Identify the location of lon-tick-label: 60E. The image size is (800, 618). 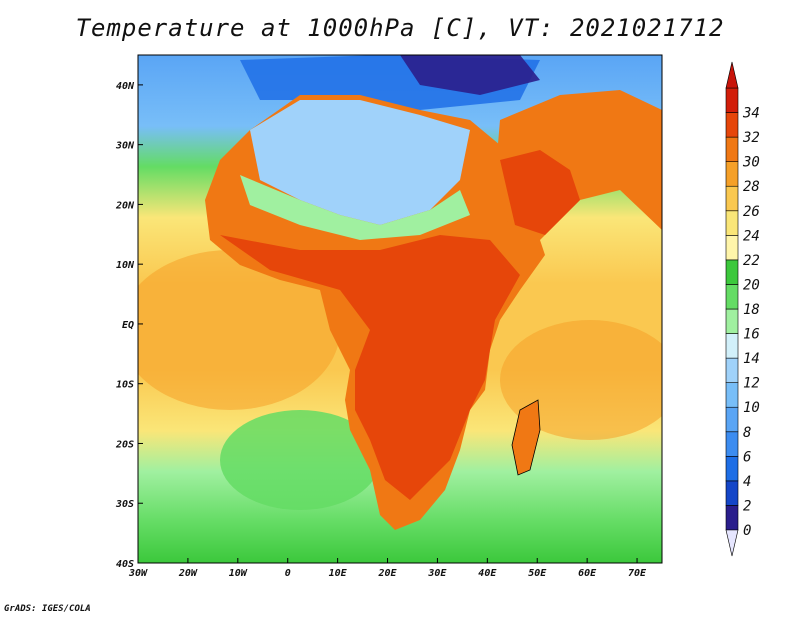
(587, 573).